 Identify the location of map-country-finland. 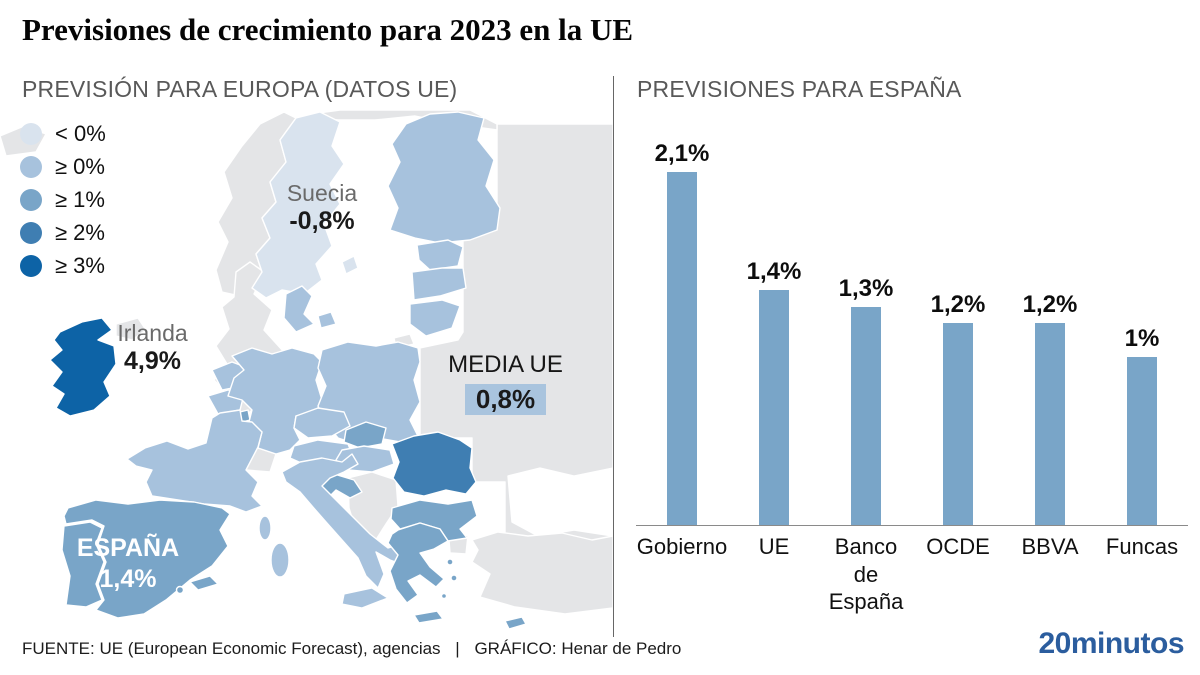
(444, 177).